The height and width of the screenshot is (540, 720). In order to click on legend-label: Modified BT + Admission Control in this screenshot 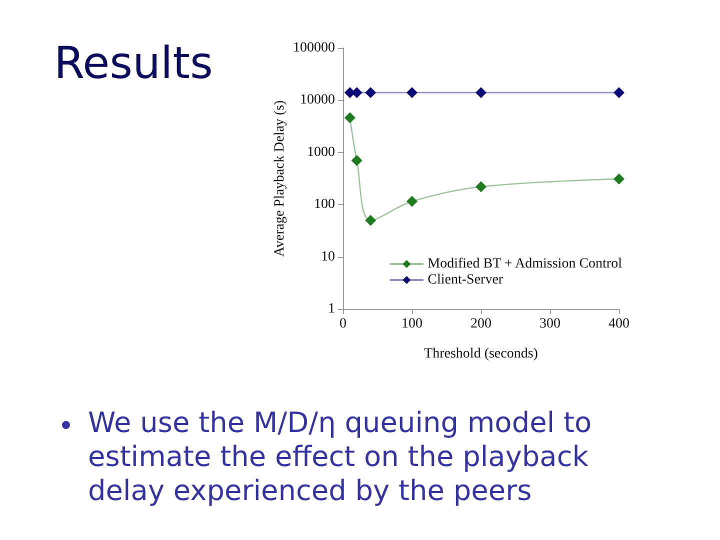, I will do `click(525, 264)`.